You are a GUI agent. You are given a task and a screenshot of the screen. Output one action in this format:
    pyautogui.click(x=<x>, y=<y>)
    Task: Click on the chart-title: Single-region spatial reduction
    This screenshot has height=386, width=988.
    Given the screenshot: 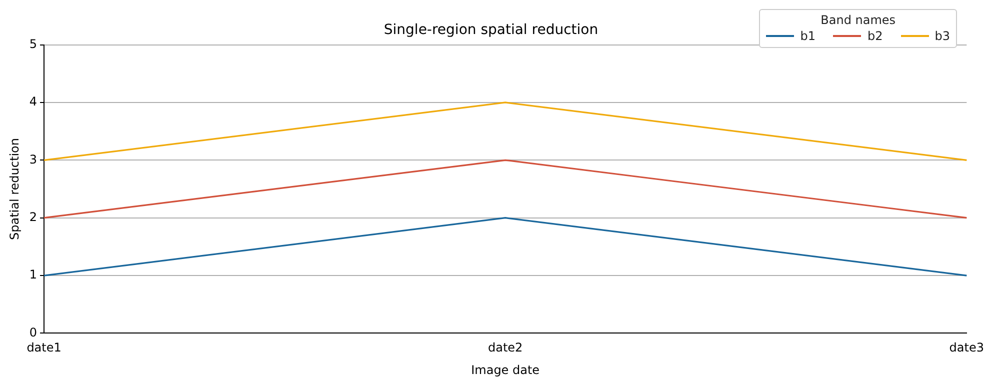 What is the action you would take?
    pyautogui.click(x=491, y=30)
    